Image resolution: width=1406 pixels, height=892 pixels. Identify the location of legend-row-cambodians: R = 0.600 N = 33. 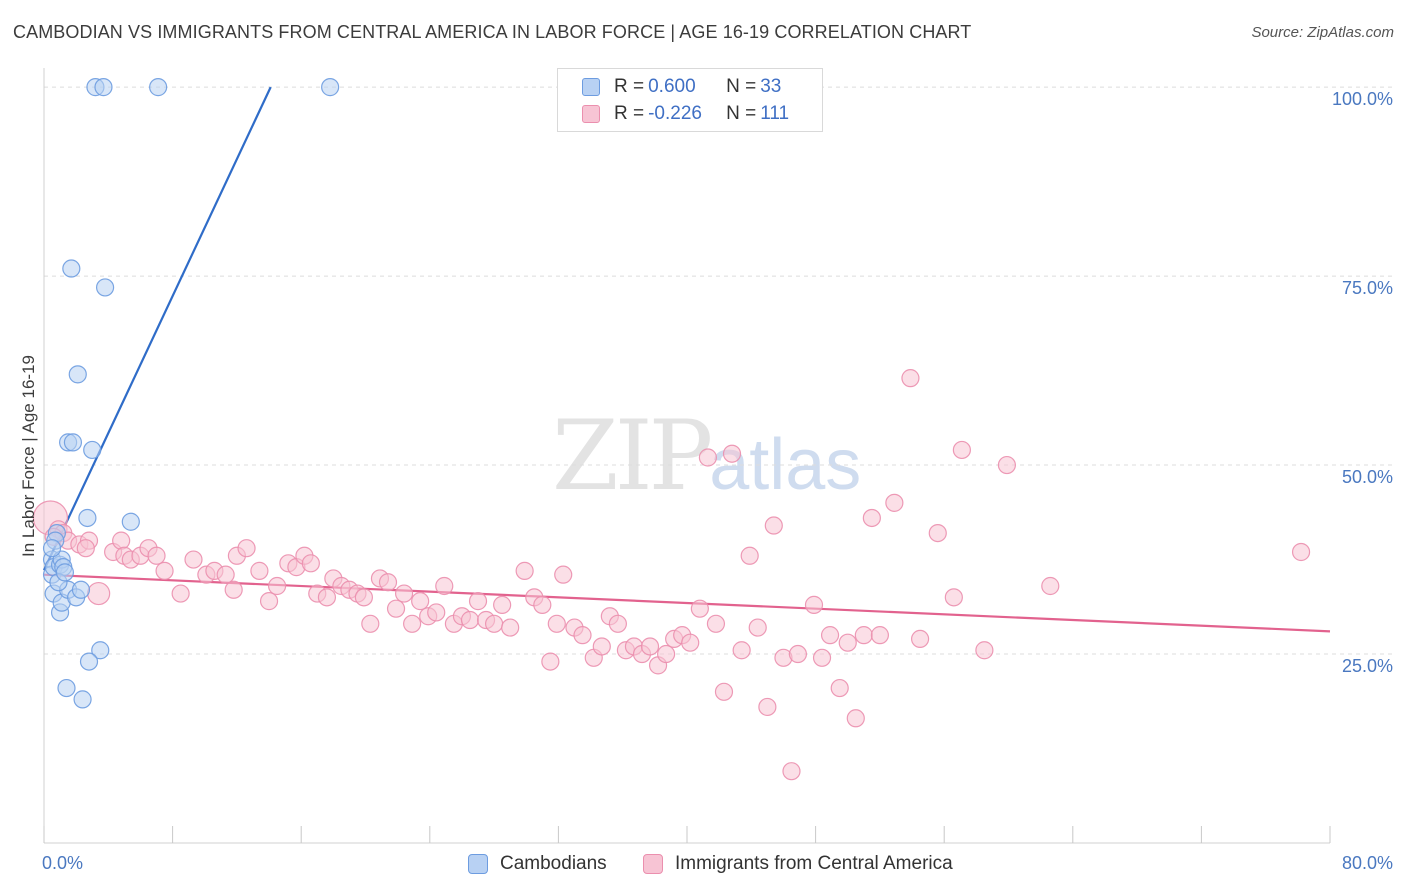
(681, 87).